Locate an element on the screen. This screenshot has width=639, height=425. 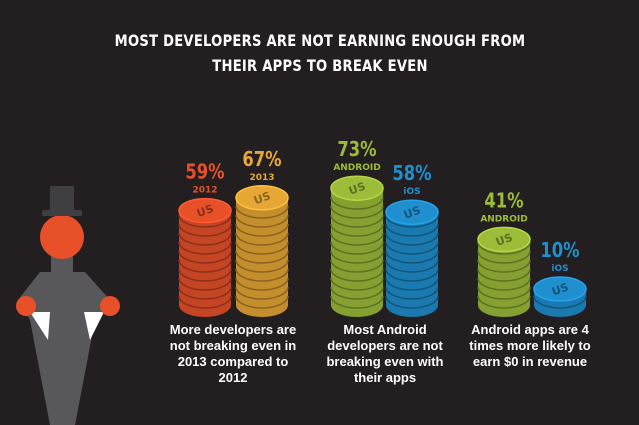
value-label: 41% is located at coordinates (503, 201).